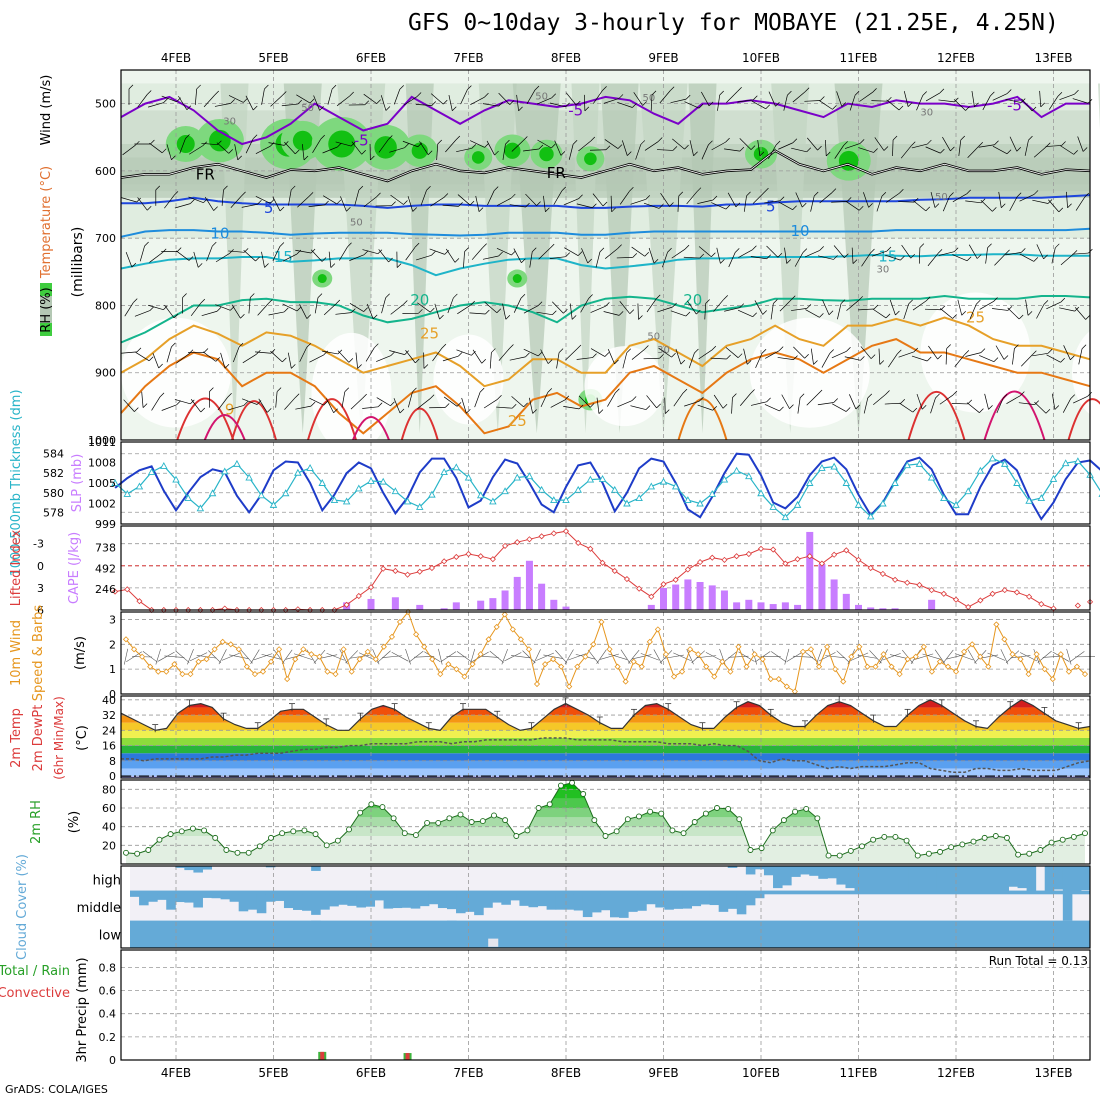 This screenshot has height=1100, width=1100. Describe the element at coordinates (1014, 106) in the screenshot. I see `isotherm-label: -5` at that location.